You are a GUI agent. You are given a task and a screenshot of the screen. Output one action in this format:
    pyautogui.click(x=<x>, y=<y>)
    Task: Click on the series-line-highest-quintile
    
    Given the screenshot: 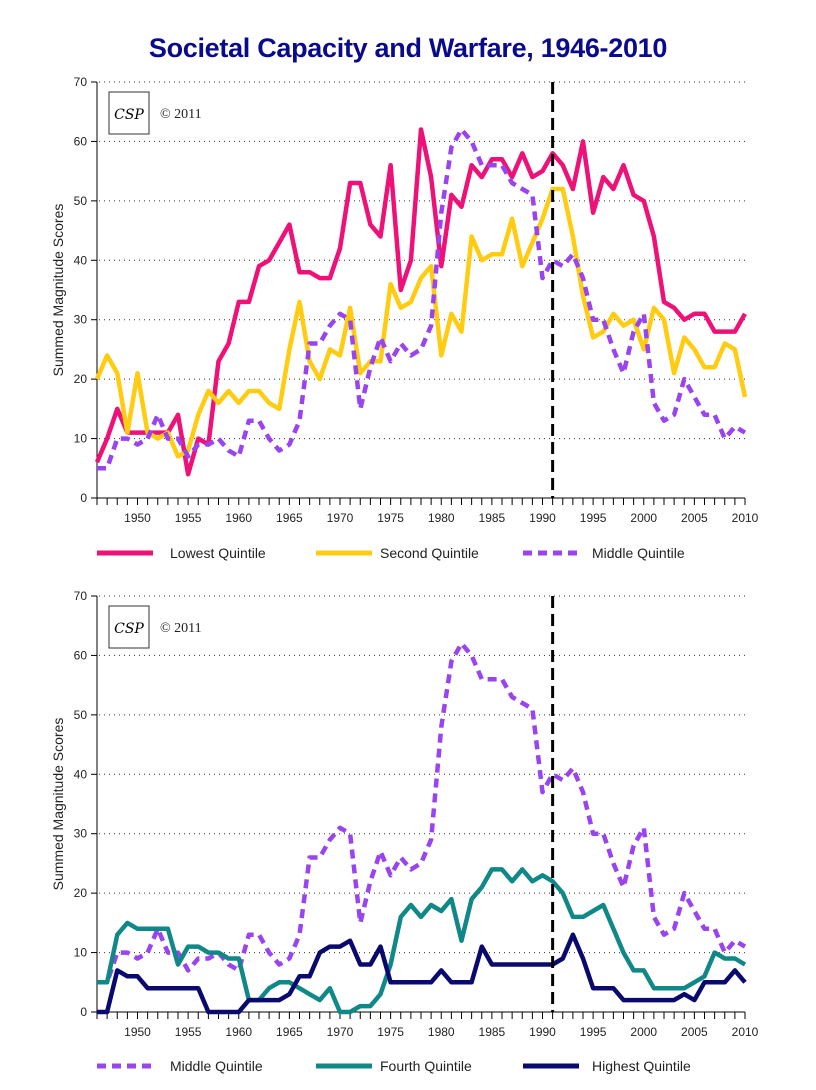 What is the action you would take?
    pyautogui.click(x=422, y=973)
    